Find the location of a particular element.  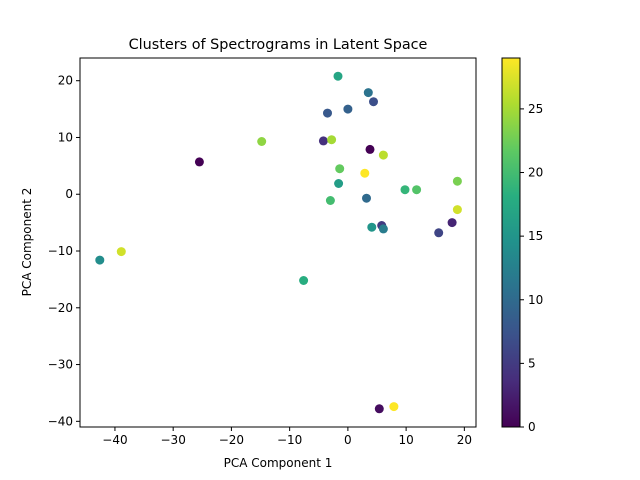

colorbar-ticks: 0 5 10 15 20 25 is located at coordinates (531, 268).